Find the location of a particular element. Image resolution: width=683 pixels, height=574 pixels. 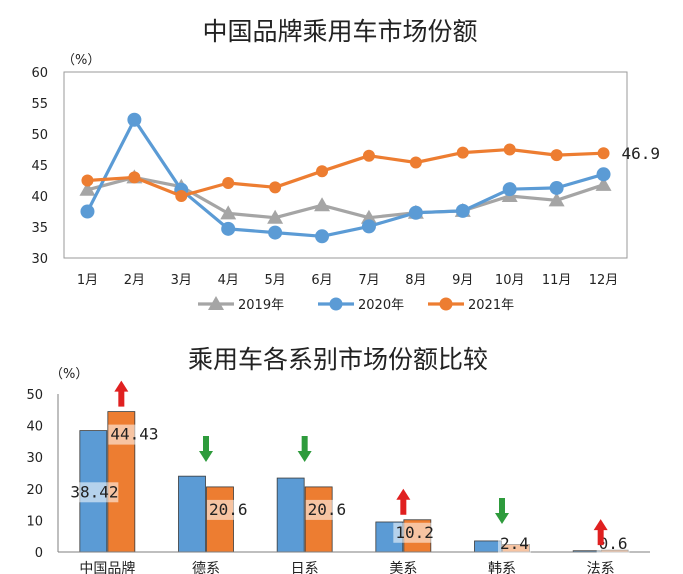

bar-data-label: 2.4 is located at coordinates (514, 543).